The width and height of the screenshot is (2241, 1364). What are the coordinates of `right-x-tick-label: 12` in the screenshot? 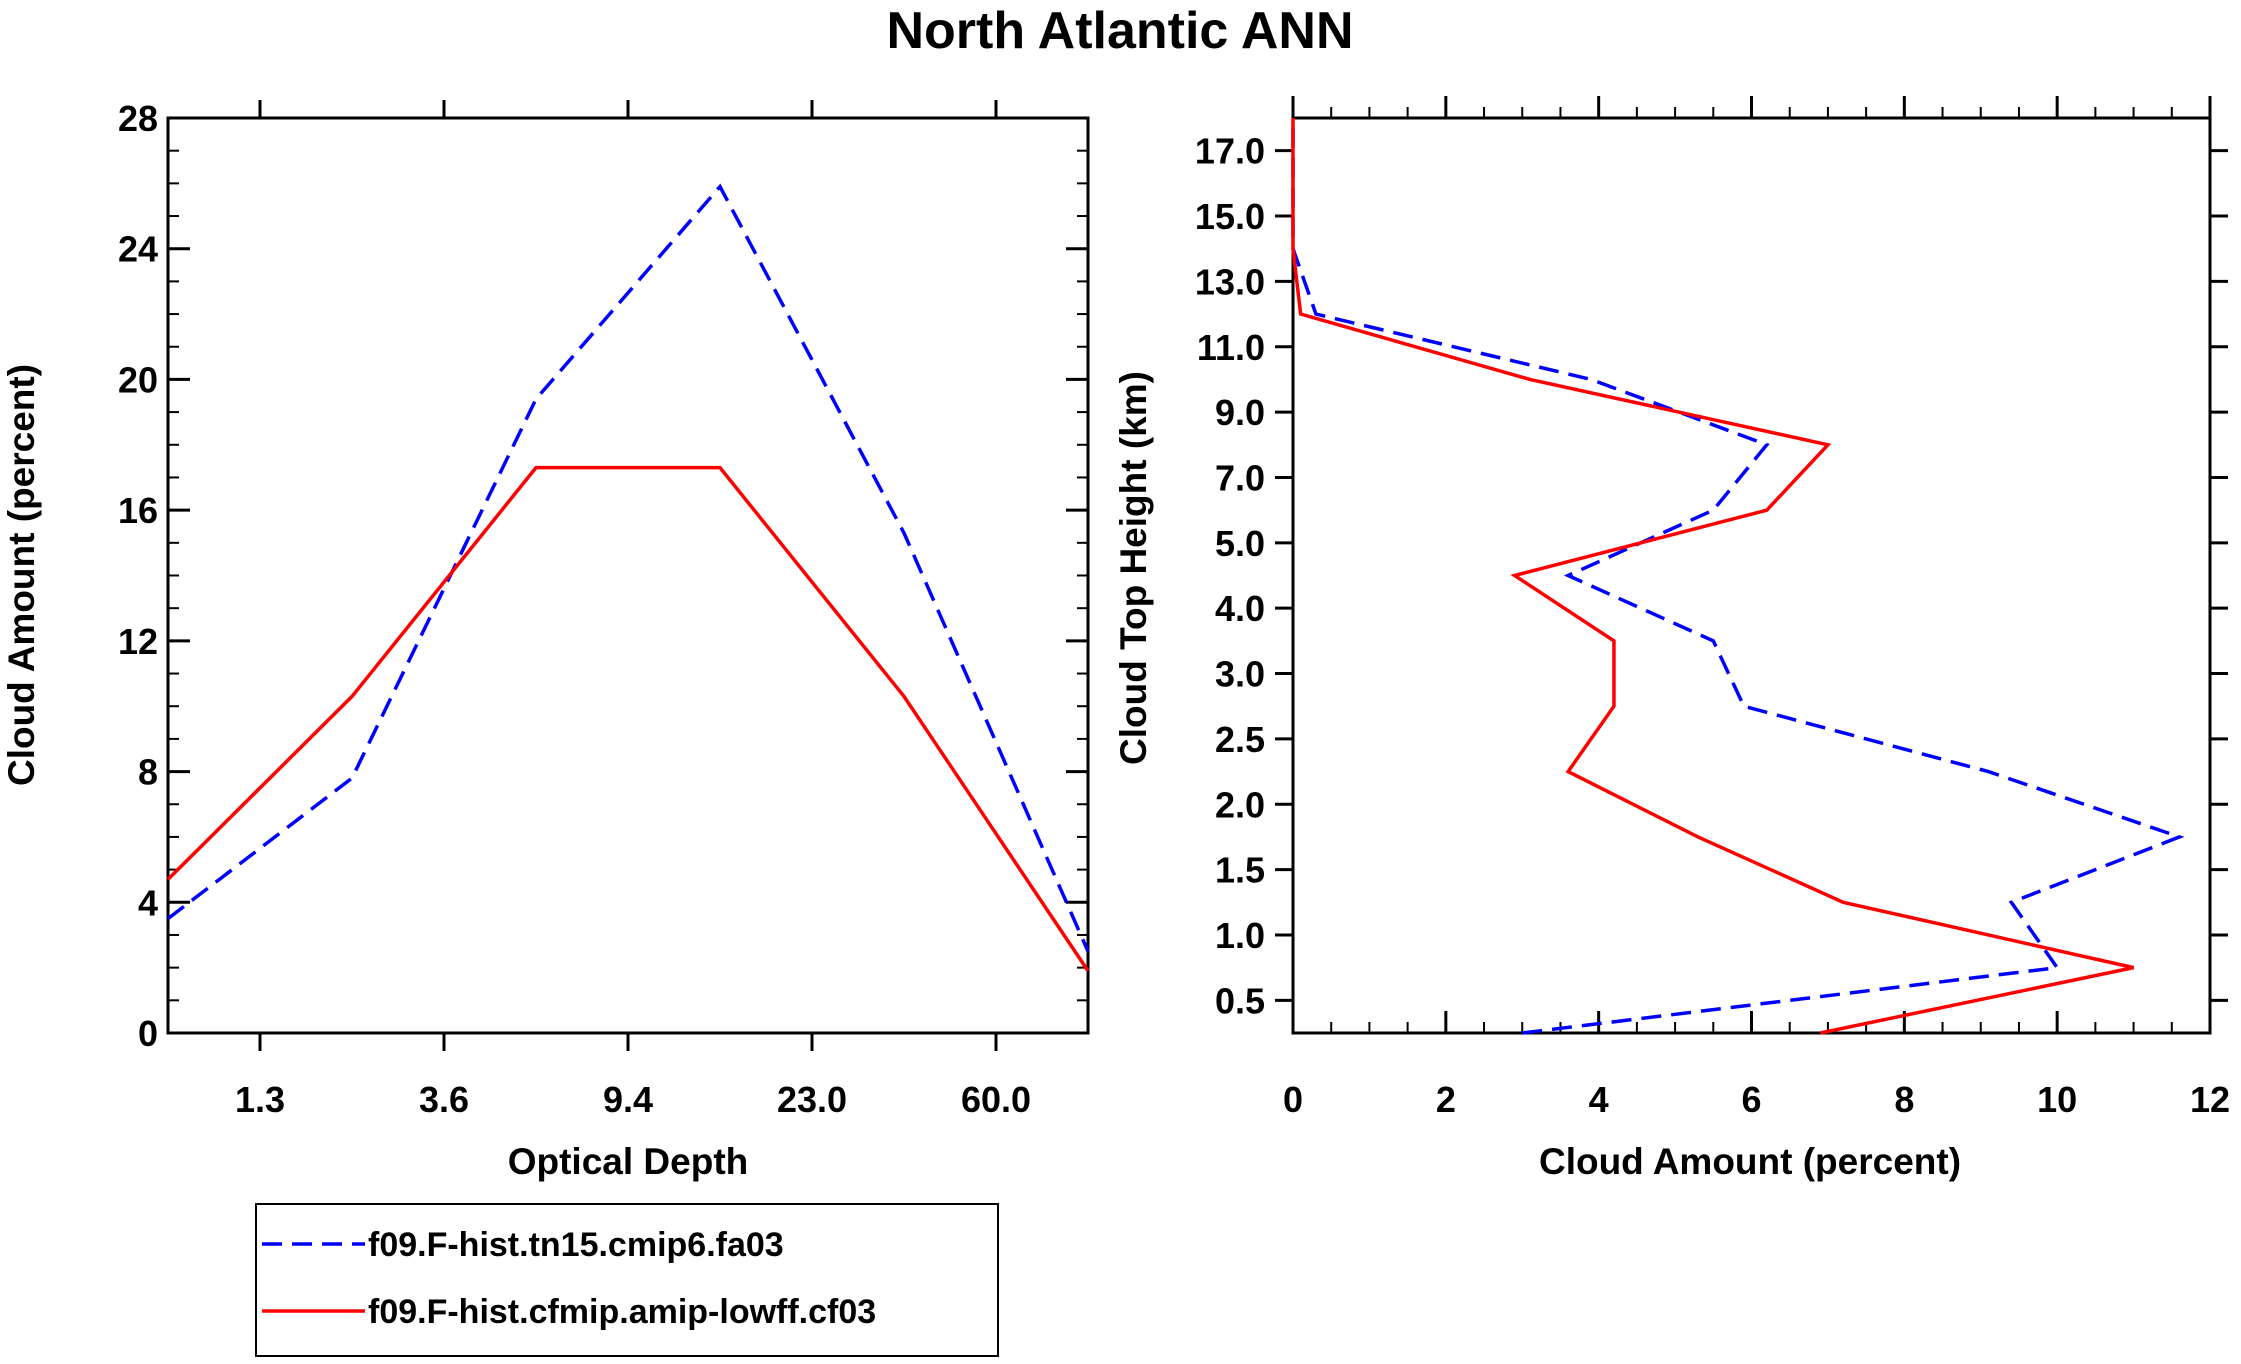 It's located at (2210, 1099).